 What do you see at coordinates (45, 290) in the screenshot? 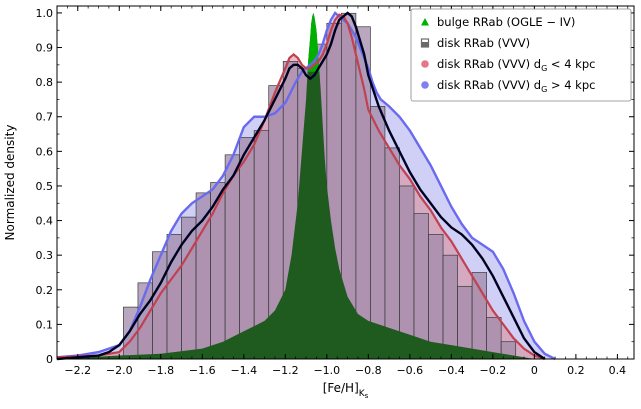
I see `y-tick-label: 0.2` at bounding box center [45, 290].